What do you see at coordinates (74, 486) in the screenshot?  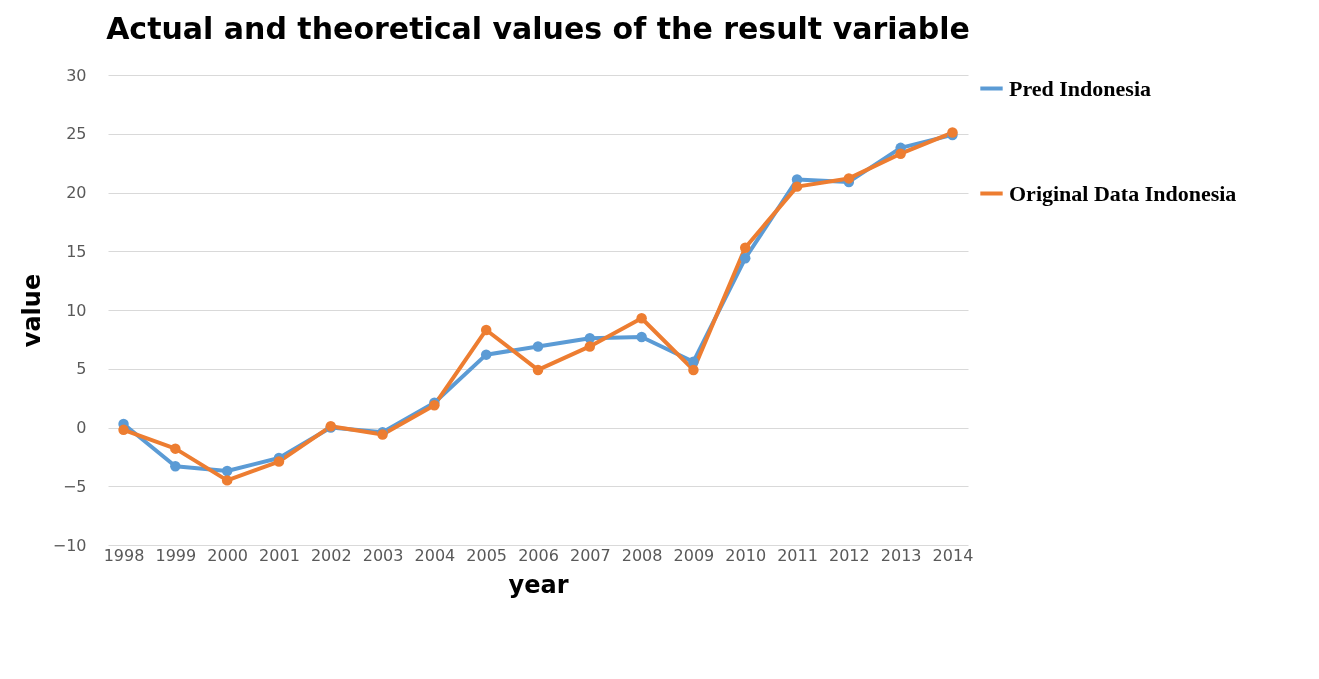 I see `y-tick-label: −5` at bounding box center [74, 486].